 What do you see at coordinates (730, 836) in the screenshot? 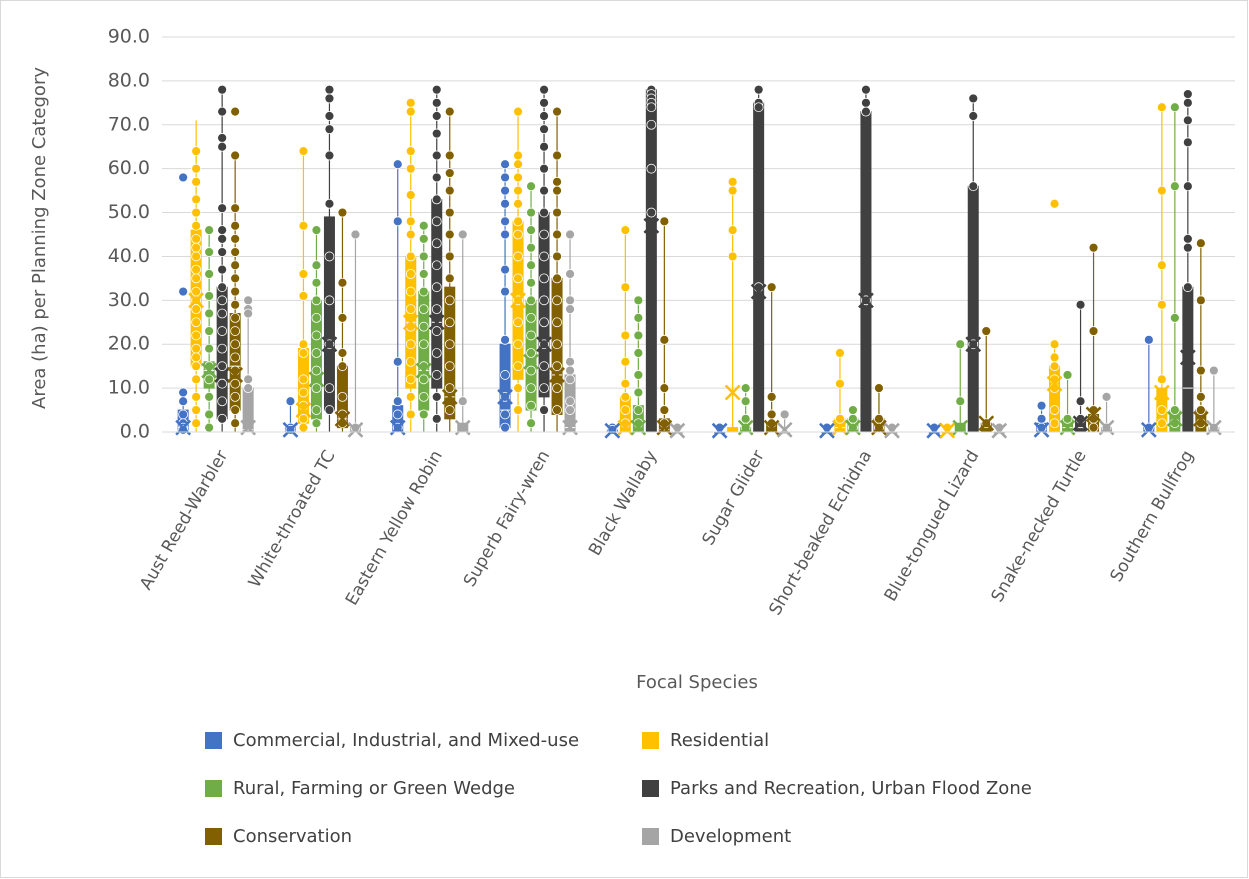
I see `legend-label: Development` at bounding box center [730, 836].